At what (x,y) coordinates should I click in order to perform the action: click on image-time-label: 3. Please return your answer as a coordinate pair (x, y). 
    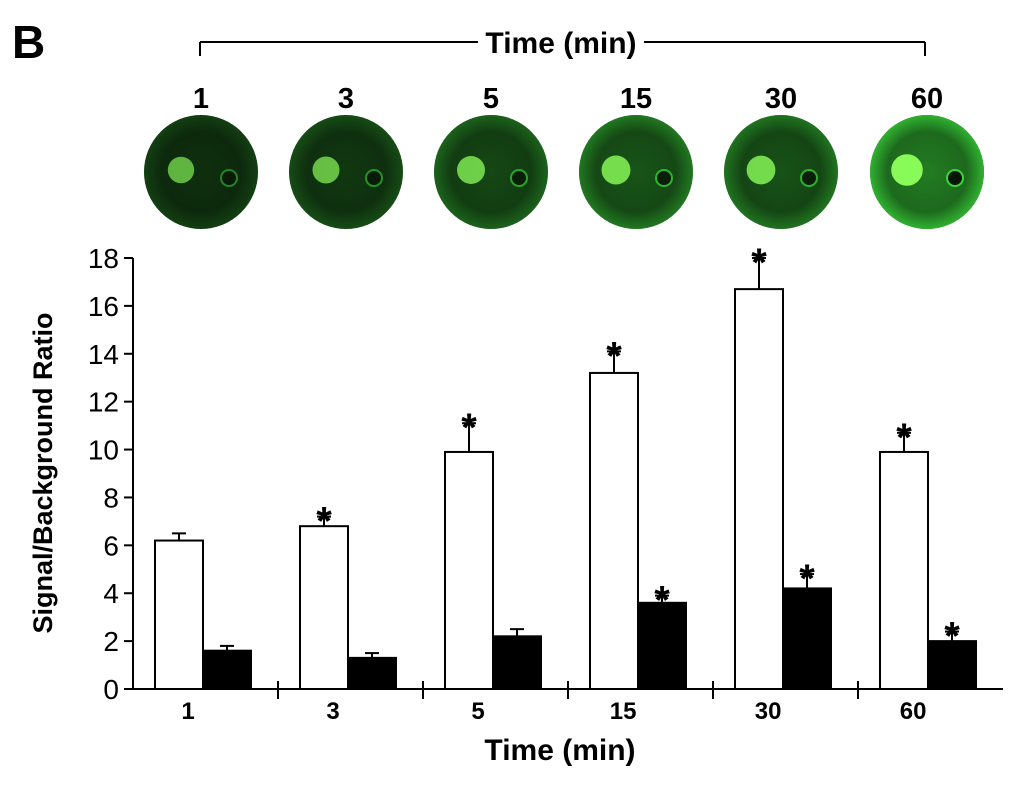
    Looking at the image, I should click on (346, 99).